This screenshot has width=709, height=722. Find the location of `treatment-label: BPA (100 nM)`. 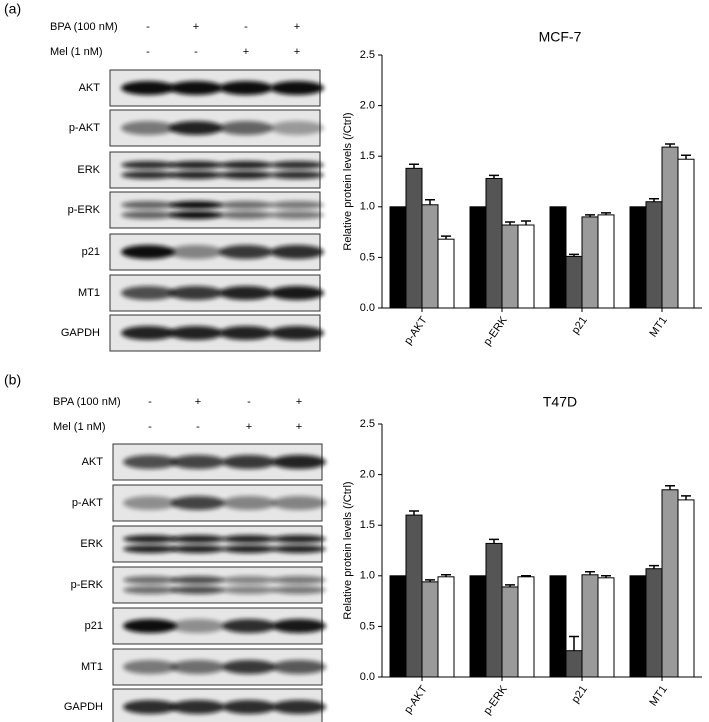

treatment-label: BPA (100 nM) is located at coordinates (84, 27).